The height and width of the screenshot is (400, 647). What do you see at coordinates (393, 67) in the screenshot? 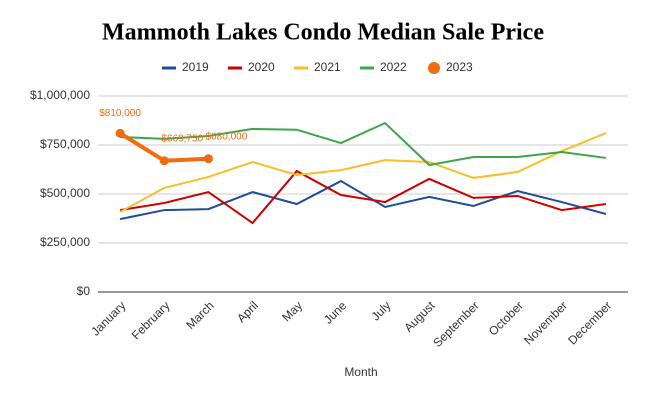
I see `legend-label: 2022` at bounding box center [393, 67].